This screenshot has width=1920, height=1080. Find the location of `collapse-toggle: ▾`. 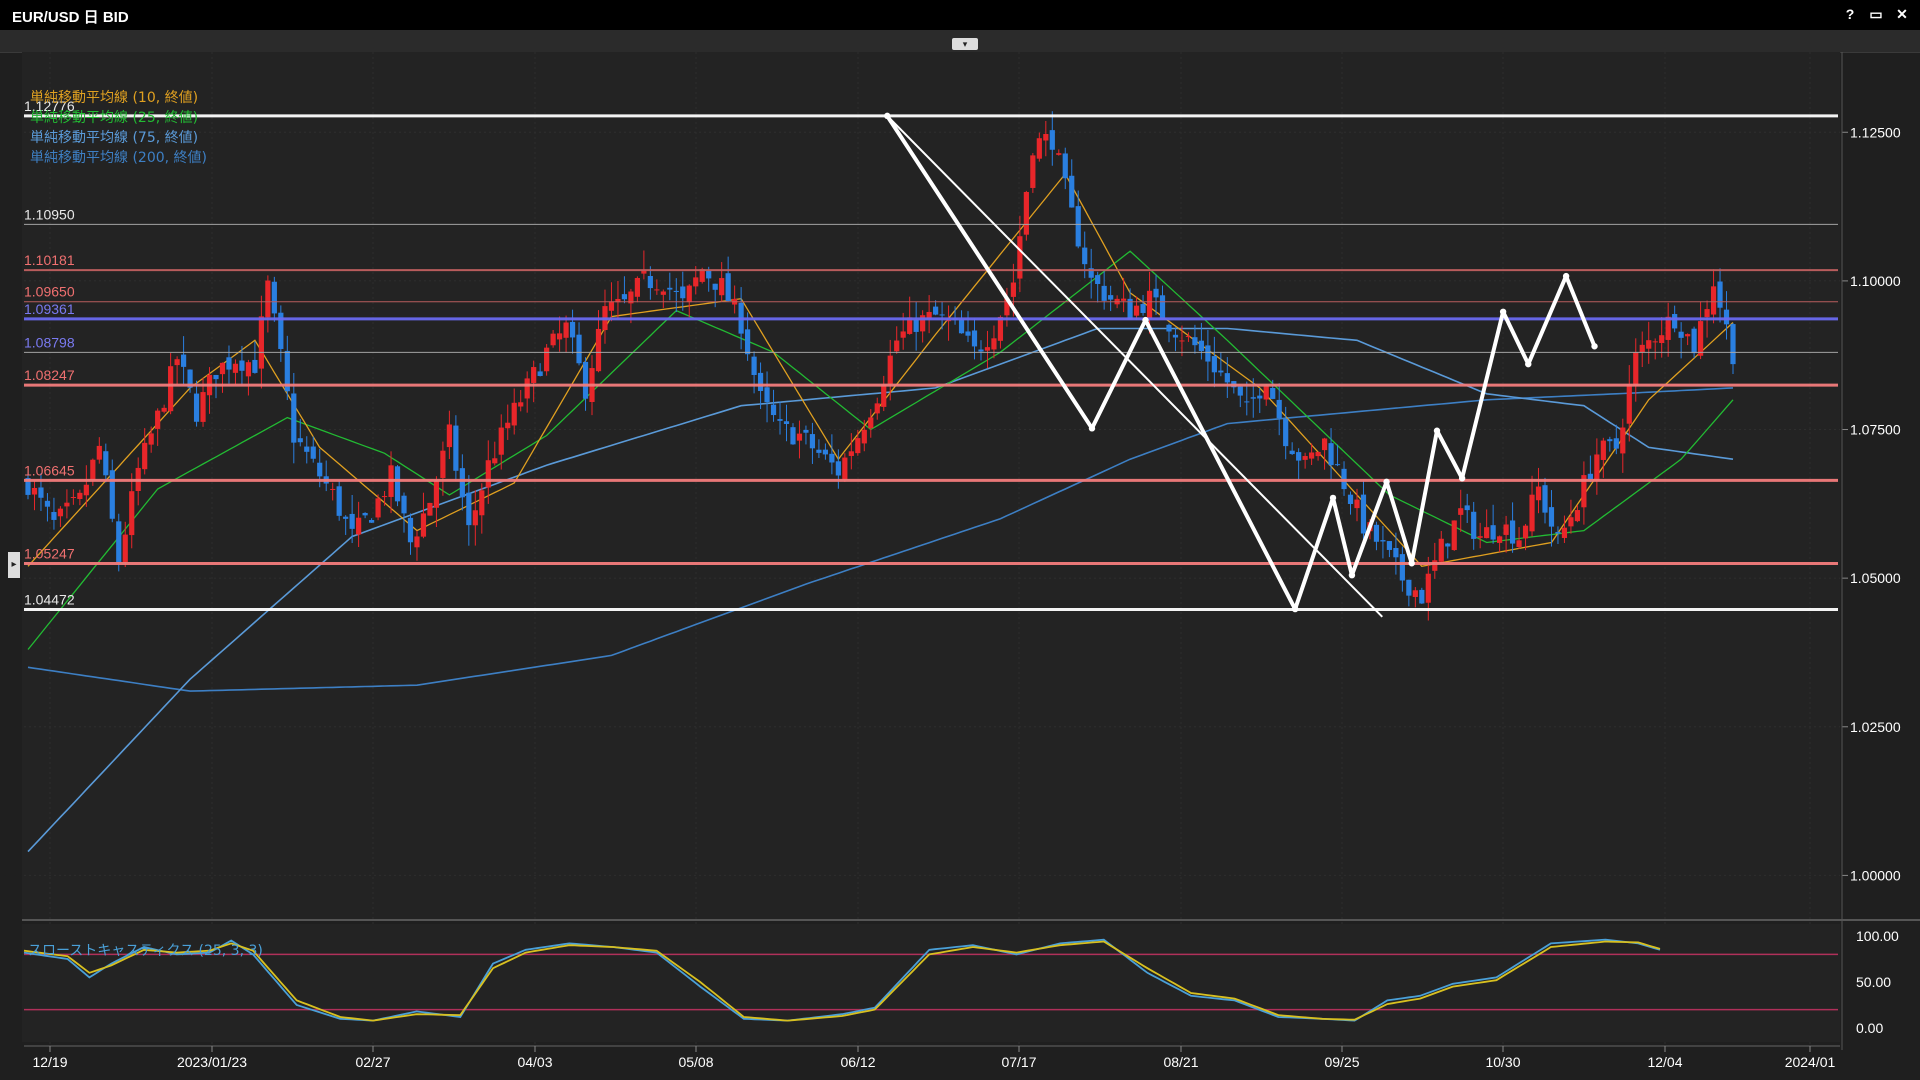

collapse-toggle: ▾ is located at coordinates (965, 44).